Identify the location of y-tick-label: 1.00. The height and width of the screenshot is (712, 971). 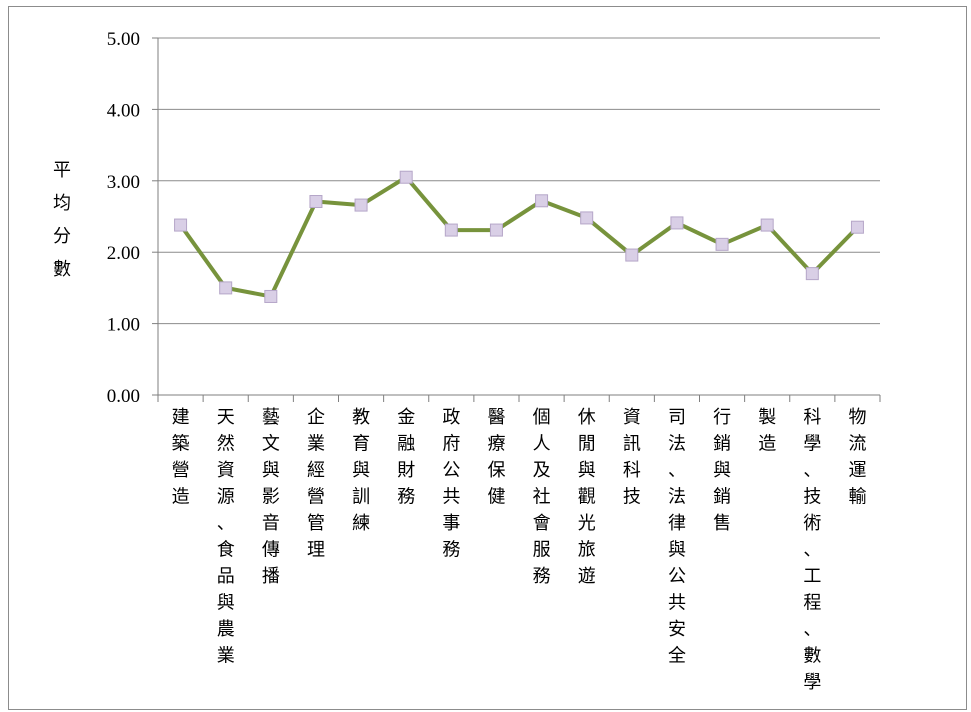
(123, 325).